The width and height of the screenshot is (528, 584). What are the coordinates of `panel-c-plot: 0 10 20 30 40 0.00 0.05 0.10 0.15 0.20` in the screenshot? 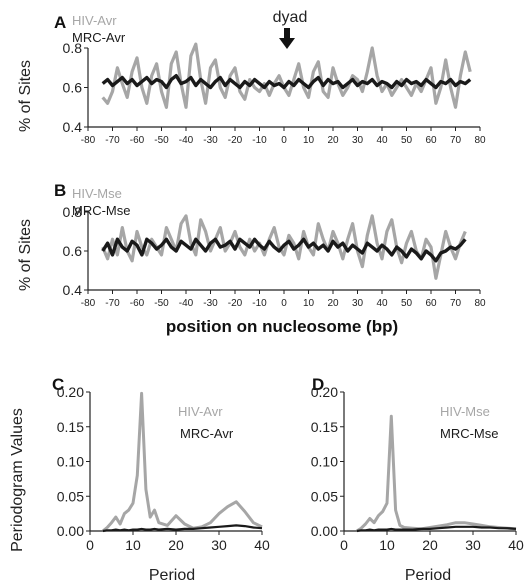 It's located at (163, 468).